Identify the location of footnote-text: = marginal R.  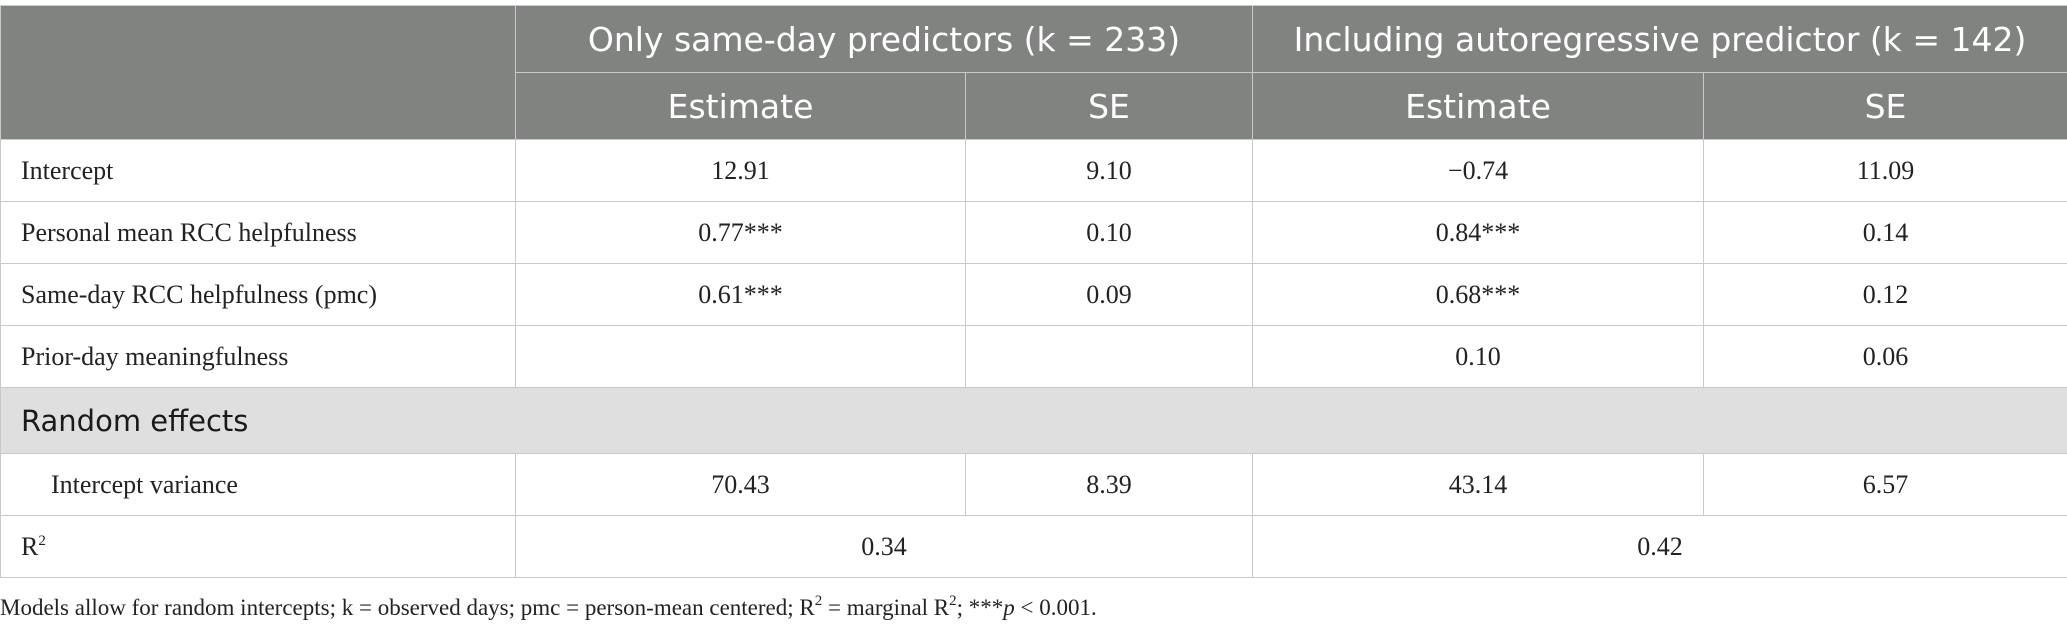
(886, 607).